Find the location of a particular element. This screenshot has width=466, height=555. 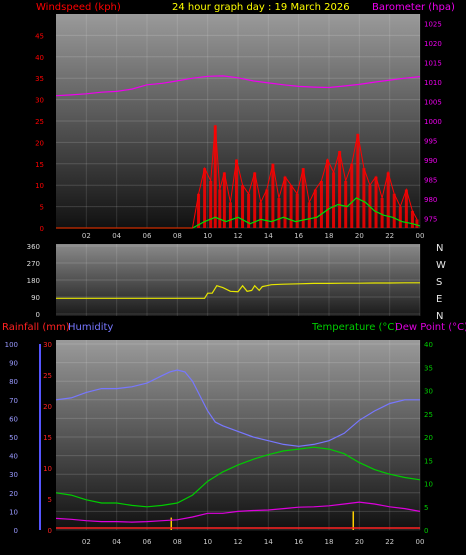

wind-tick-label: 25 is located at coordinates (39, 122).